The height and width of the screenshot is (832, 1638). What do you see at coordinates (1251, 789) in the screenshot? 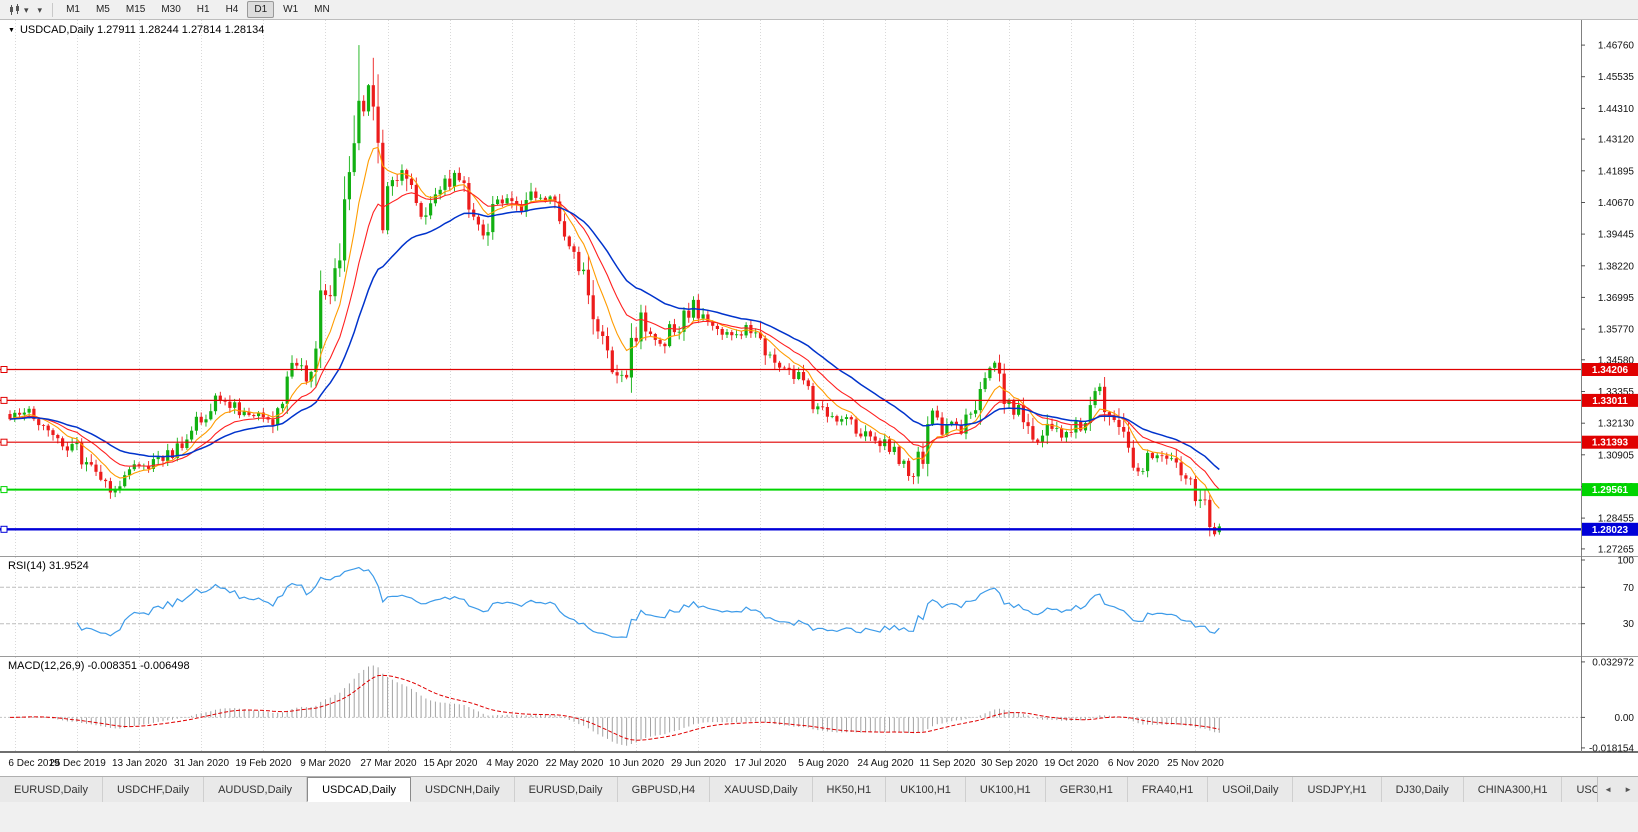
I see `chart-tab-usoil-daily: USOil,Daily` at bounding box center [1251, 789].